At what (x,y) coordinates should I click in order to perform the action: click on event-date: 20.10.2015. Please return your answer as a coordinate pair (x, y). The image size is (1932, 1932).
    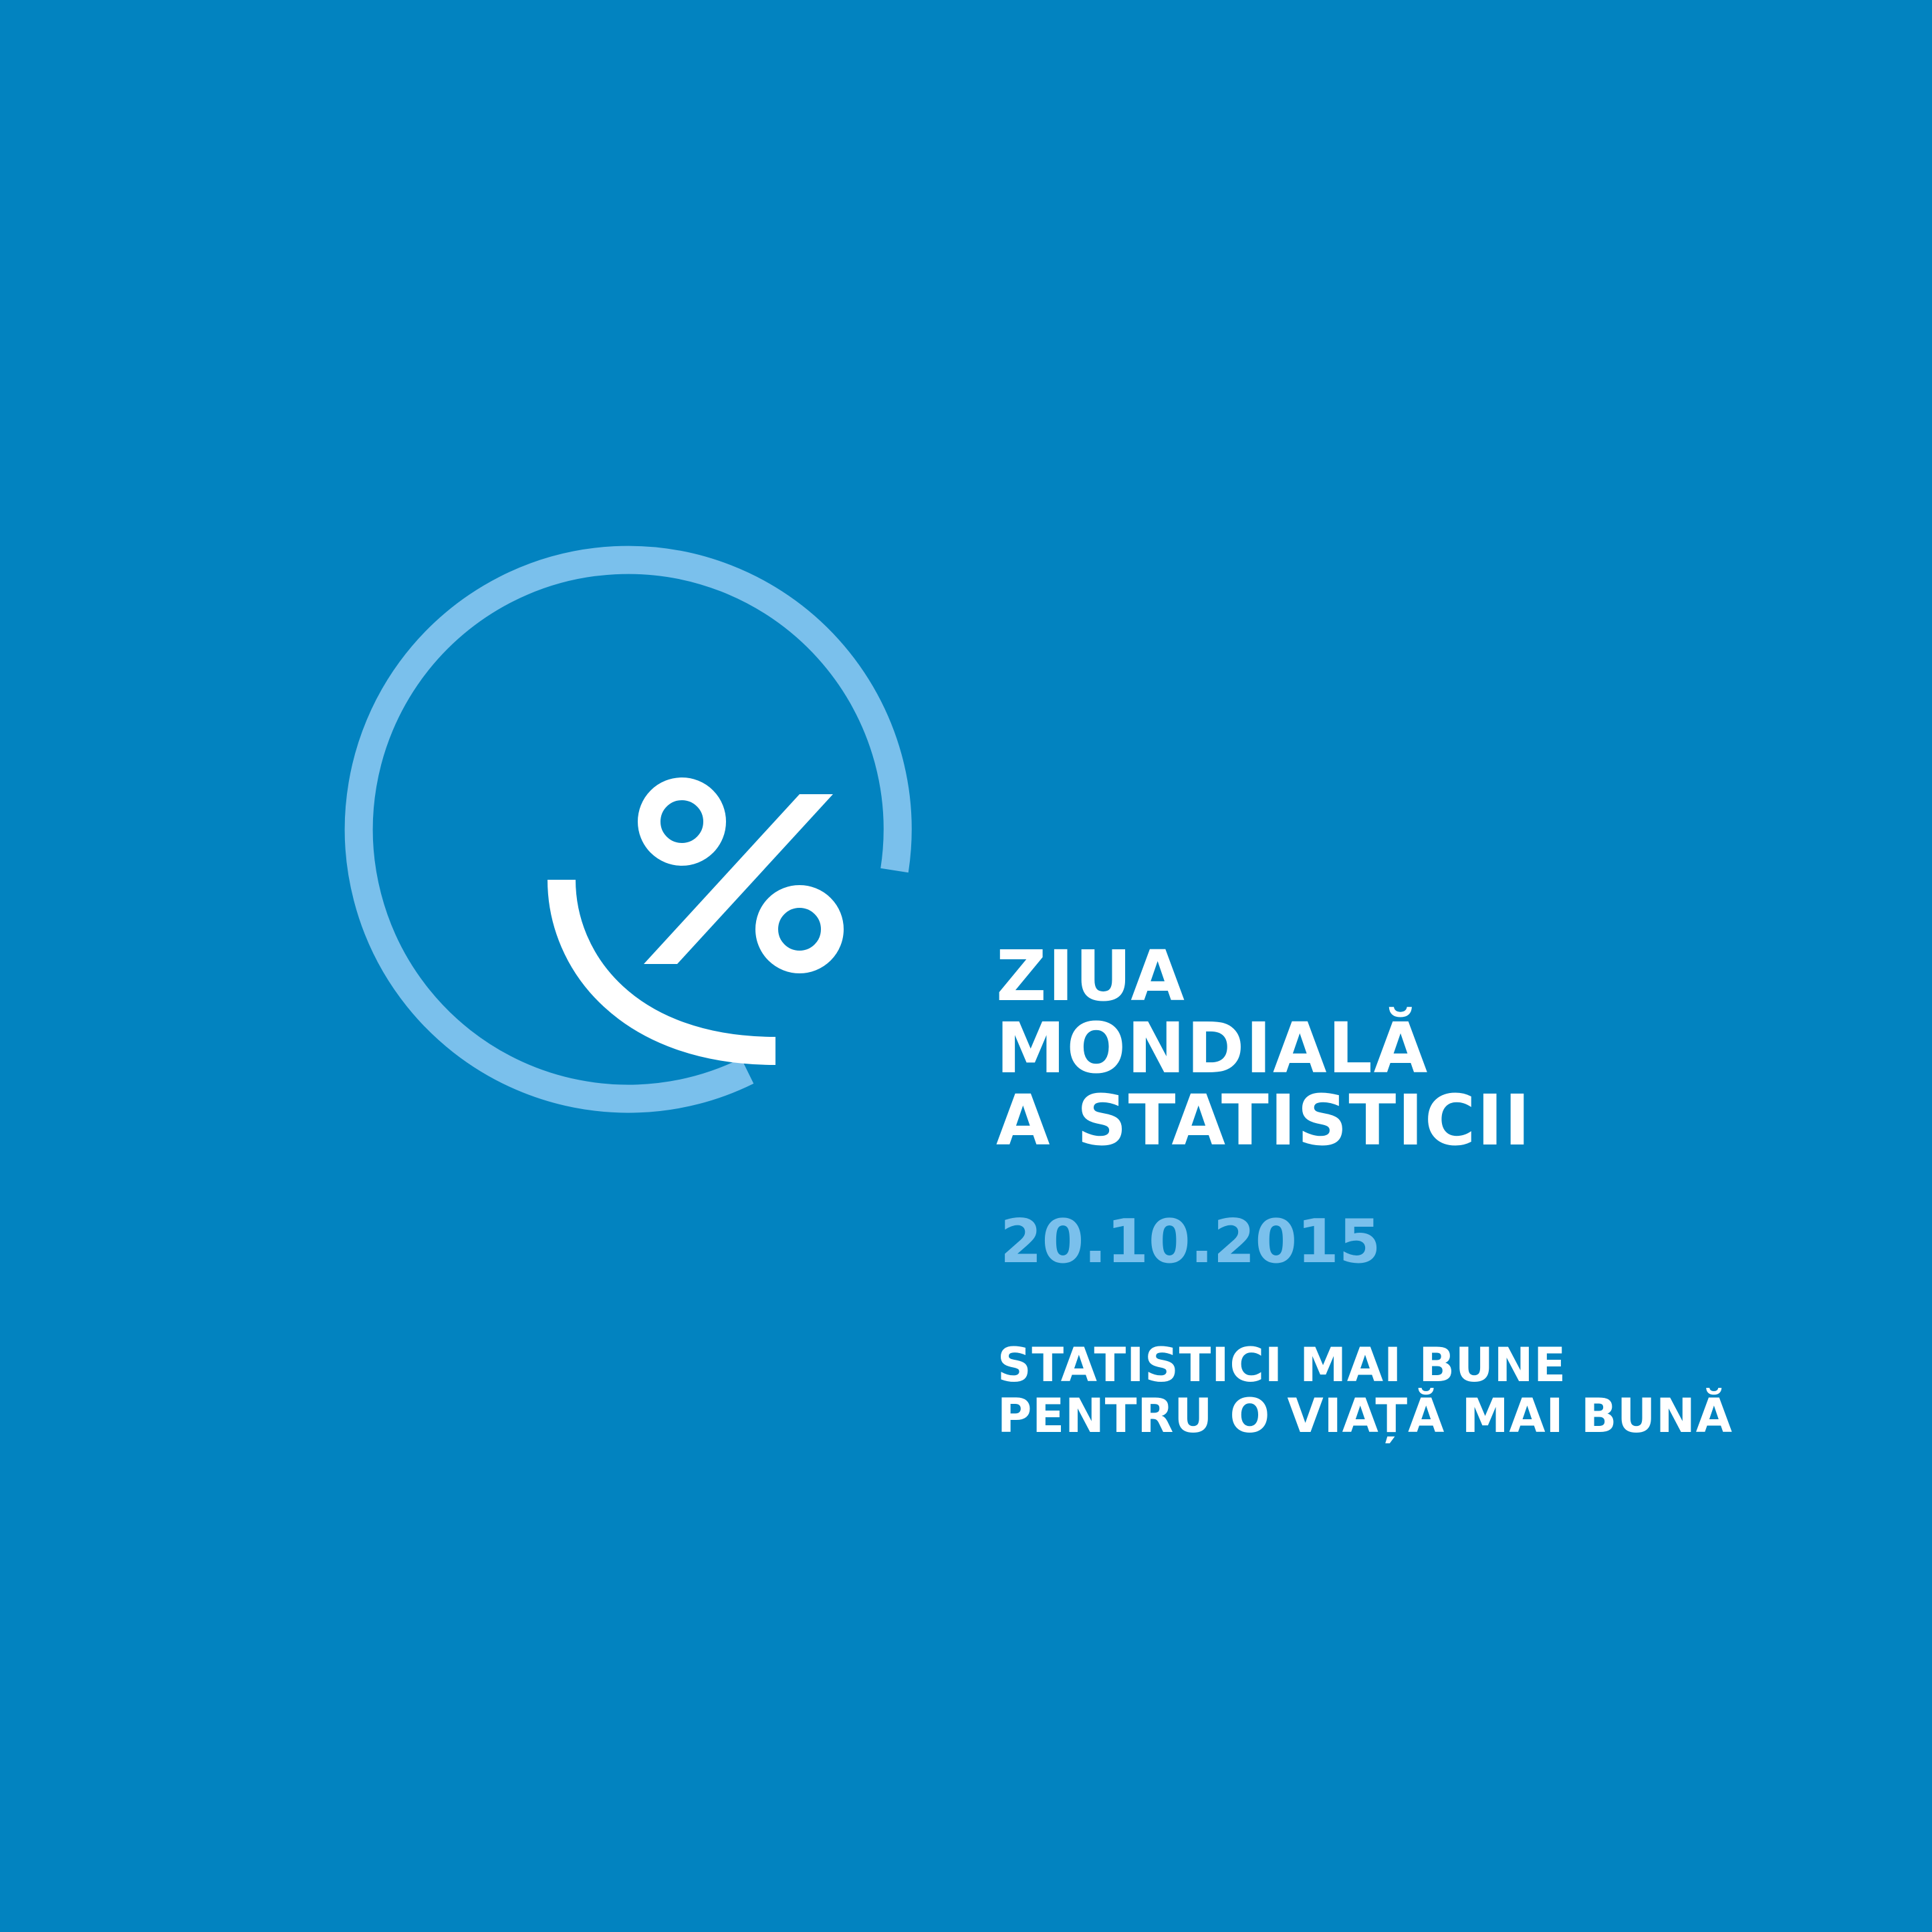
    Looking at the image, I should click on (1190, 1242).